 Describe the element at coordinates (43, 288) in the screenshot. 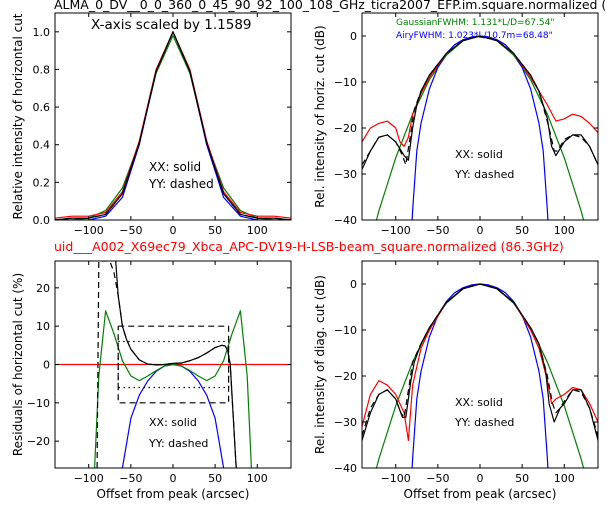

I see `y-tick-label: 20` at that location.